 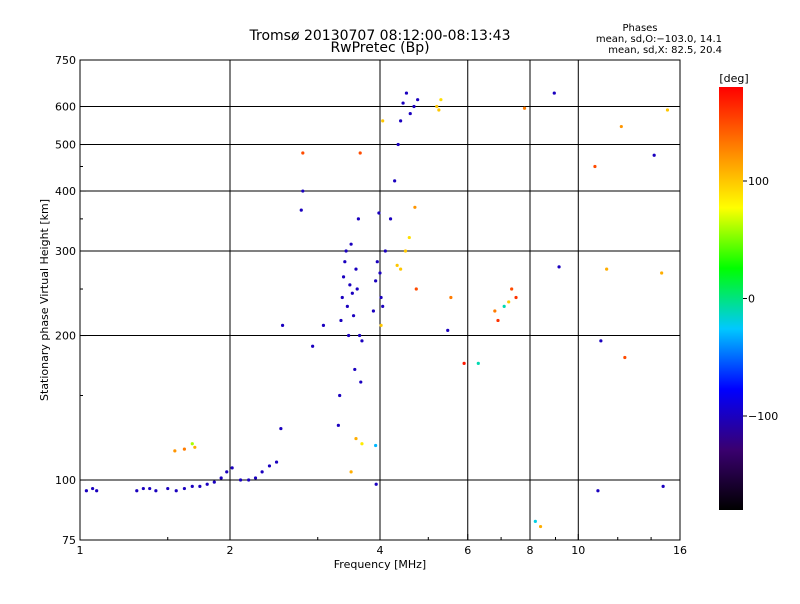 What do you see at coordinates (65, 60) in the screenshot?
I see `y-tick-label: 750` at bounding box center [65, 60].